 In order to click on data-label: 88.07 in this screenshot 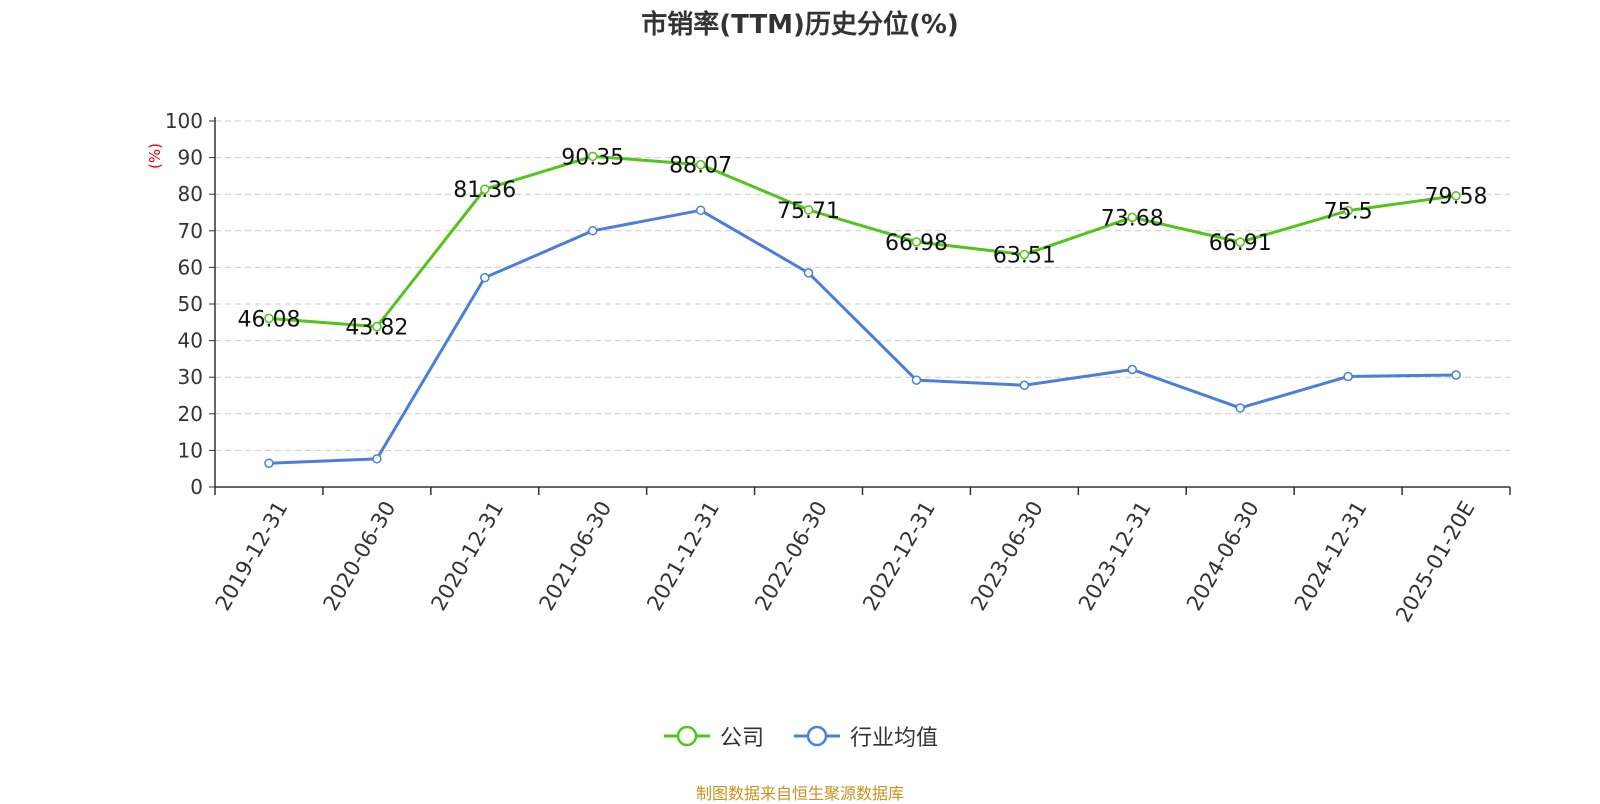, I will do `click(700, 166)`.